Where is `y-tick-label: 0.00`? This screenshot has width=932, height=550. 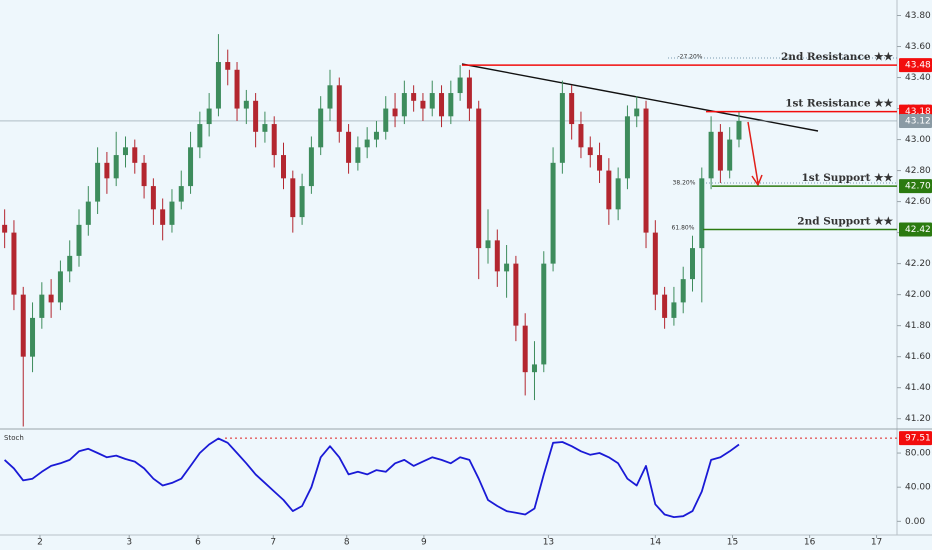
y-tick-label: 0.00 is located at coordinates (915, 522).